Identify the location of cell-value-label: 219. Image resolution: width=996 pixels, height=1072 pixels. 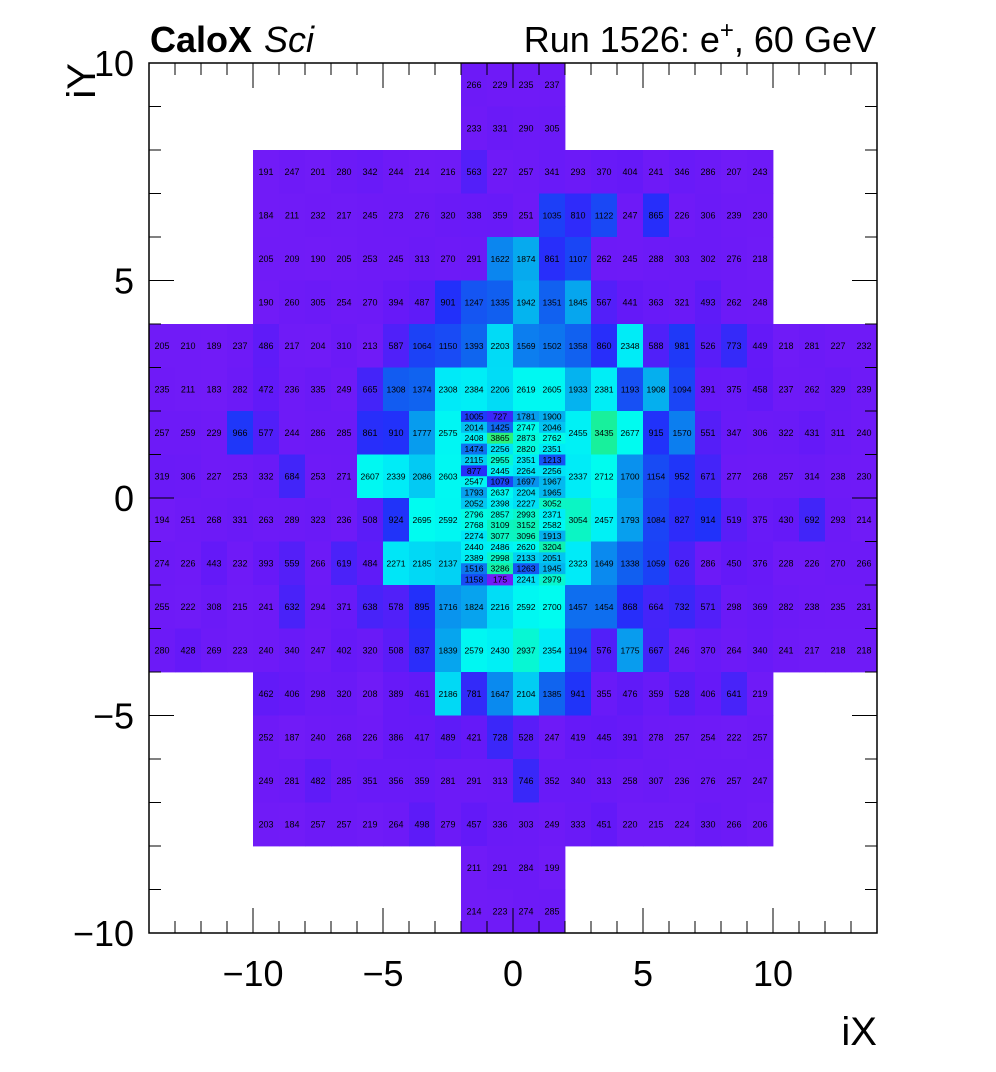
(369, 824).